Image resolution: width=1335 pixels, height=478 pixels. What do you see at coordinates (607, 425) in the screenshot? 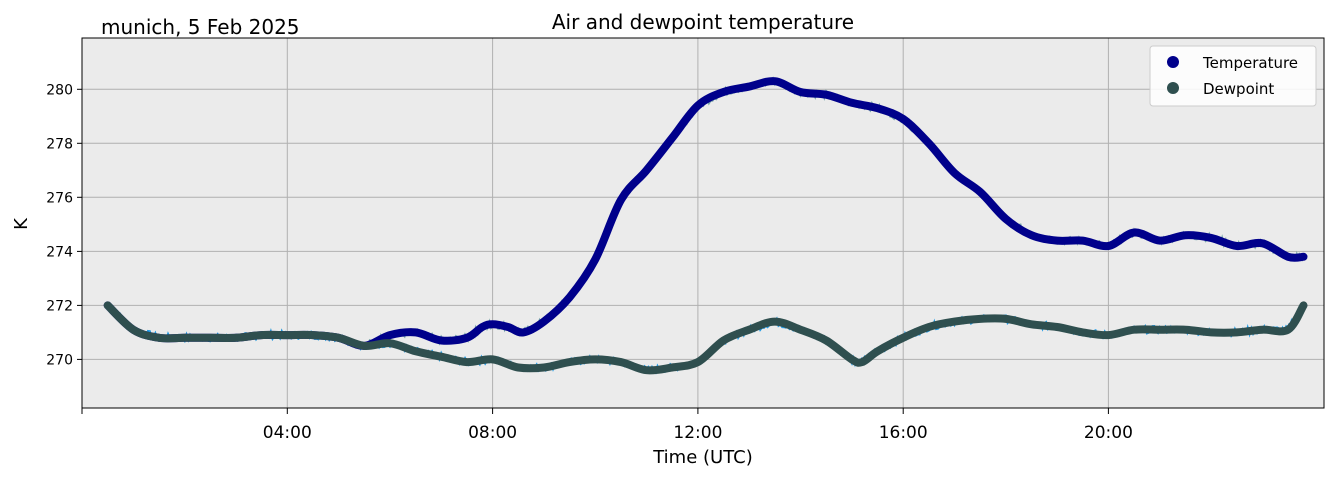
I see `x-axis-ticks: 04:00 08:00 12:00 16:00 20:00` at bounding box center [607, 425].